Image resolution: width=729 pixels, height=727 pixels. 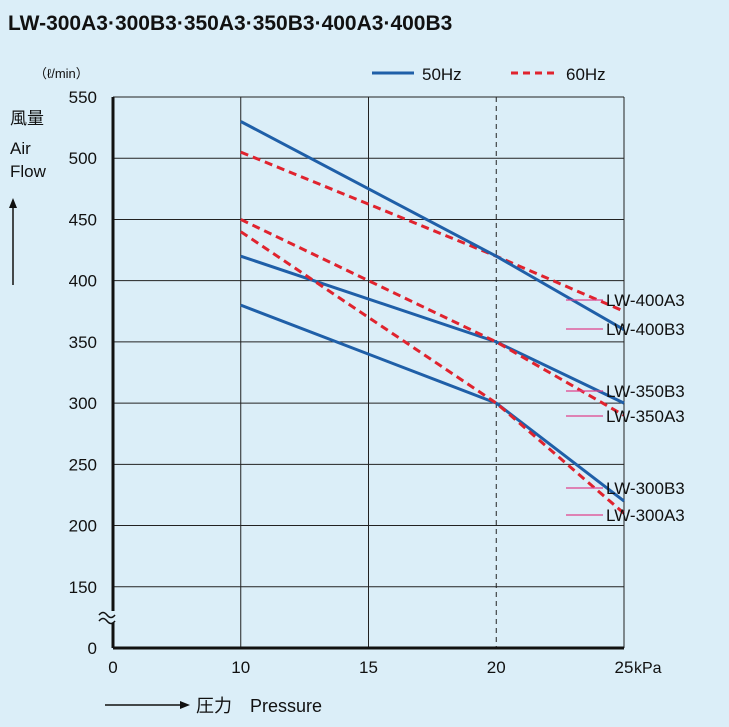 I want to click on series-line-lw-400a3, so click(x=432, y=231).